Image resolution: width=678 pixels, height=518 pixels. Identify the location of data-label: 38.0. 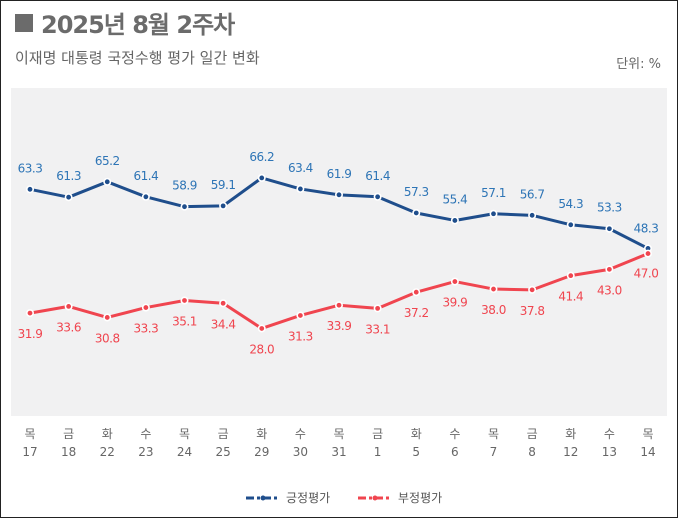
(493, 310).